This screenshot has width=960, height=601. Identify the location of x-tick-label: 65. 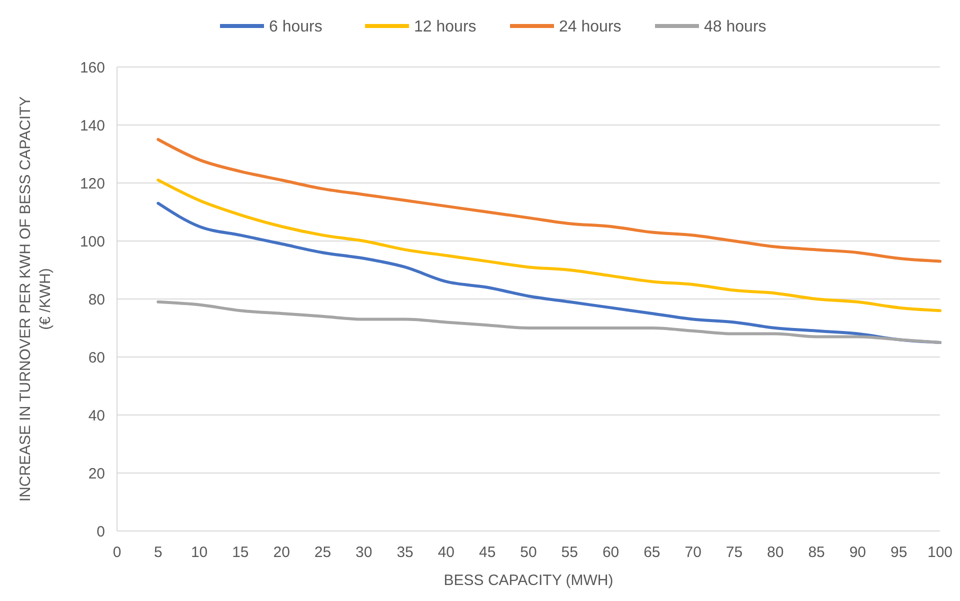
(652, 552).